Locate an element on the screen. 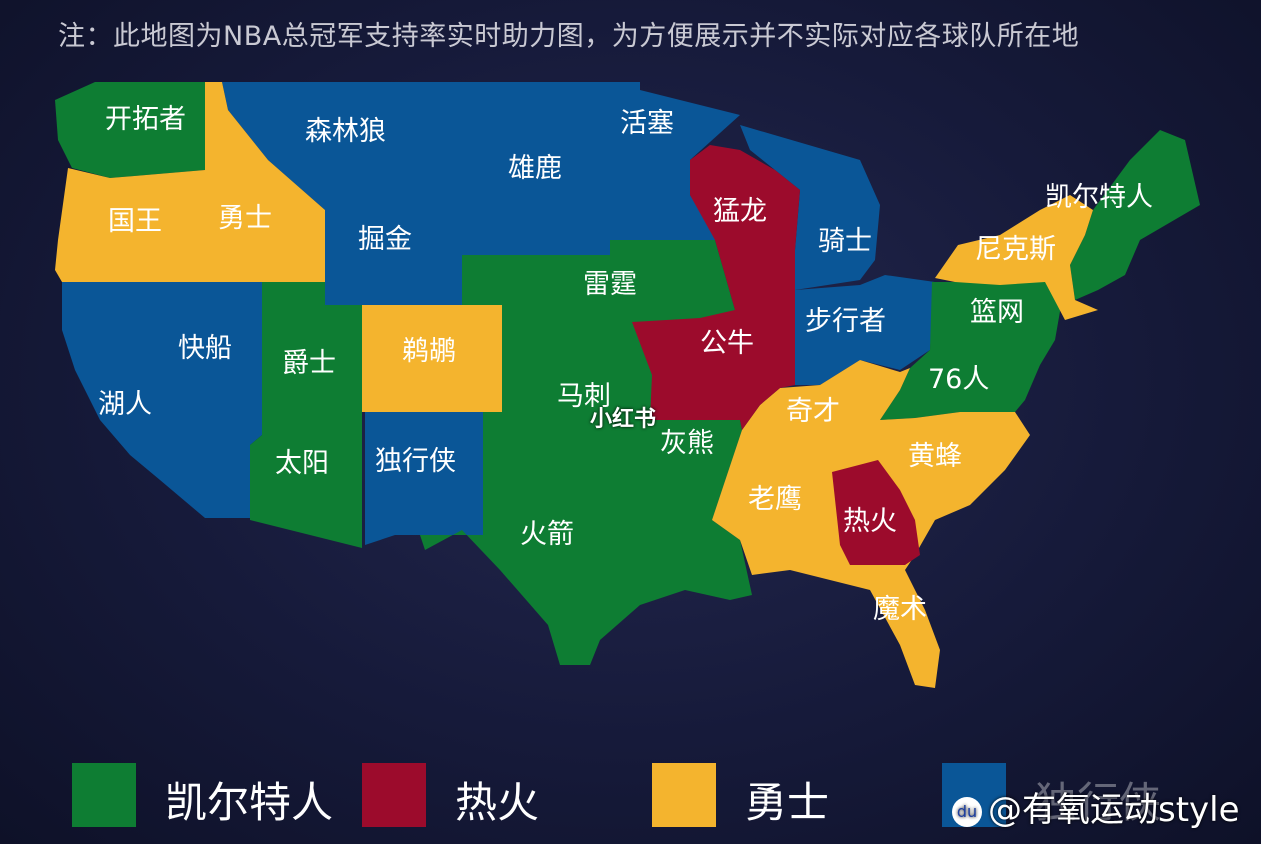 Image resolution: width=1261 pixels, height=844 pixels. state-ohio is located at coordinates (865, 330).